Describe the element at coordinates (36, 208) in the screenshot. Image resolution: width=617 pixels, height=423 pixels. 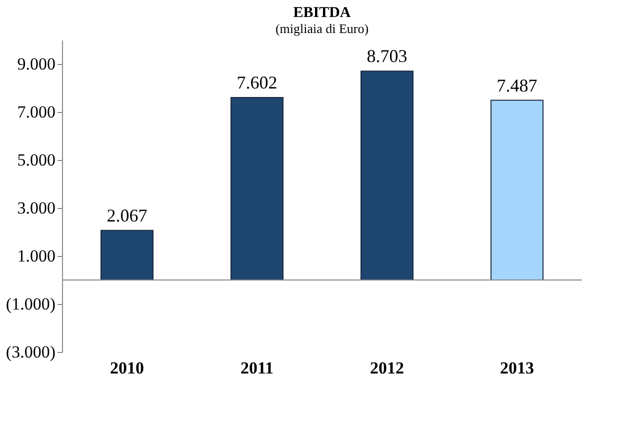
I see `y-tick-label: 3.000` at that location.